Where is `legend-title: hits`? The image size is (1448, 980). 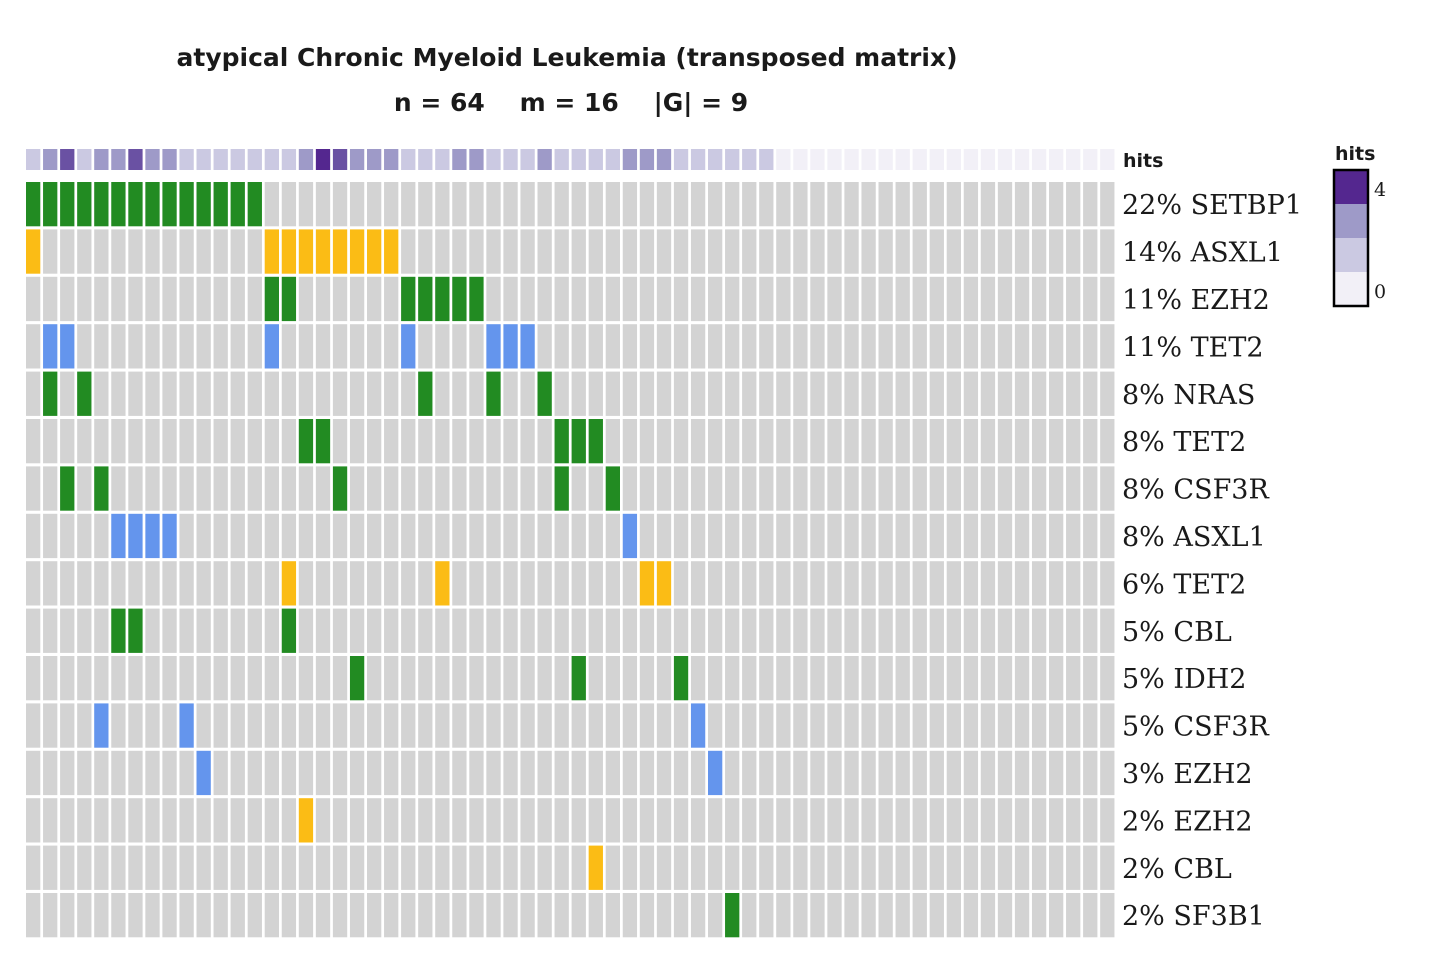
legend-title: hits is located at coordinates (1355, 154).